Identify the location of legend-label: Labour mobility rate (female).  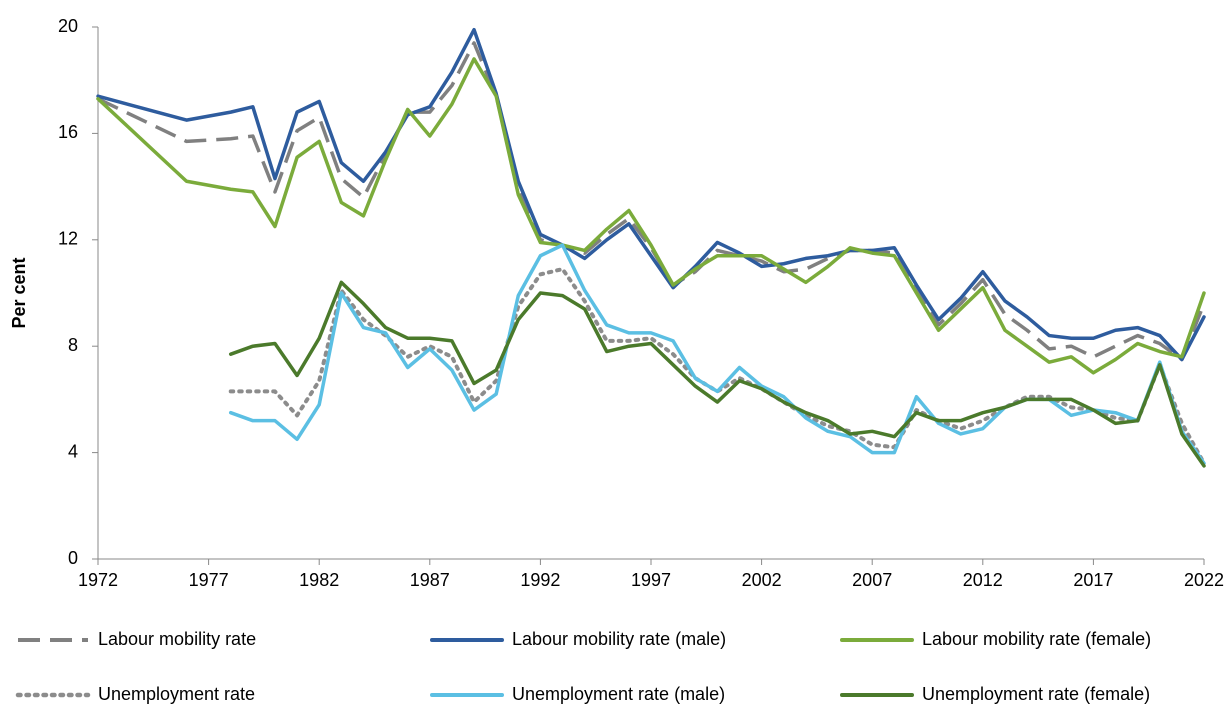
(1036, 639).